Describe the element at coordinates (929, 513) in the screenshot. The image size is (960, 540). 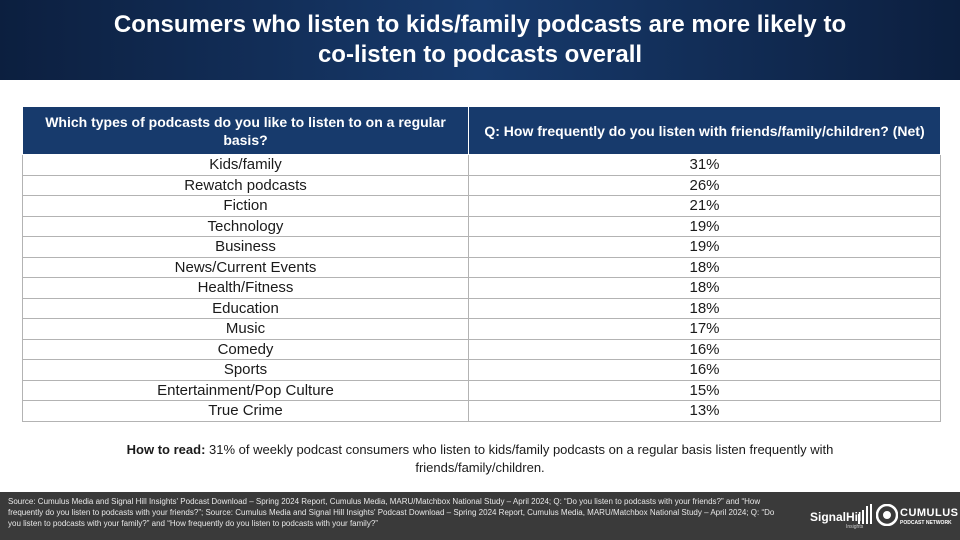
I see `cumulus-logo-name: CUMULUS` at that location.